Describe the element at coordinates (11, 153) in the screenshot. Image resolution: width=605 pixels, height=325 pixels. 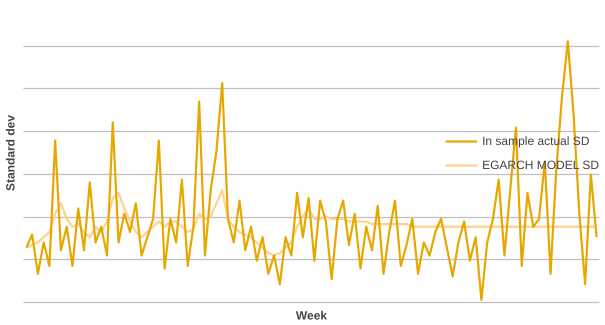
I see `y-axis-title: Standard dev` at that location.